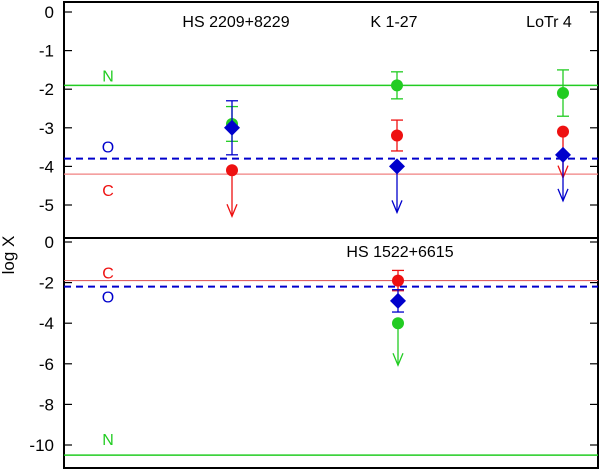 Image resolution: width=600 pixels, height=472 pixels. Describe the element at coordinates (399, 252) in the screenshot. I see `star-label-hs-1522-6615: HS 1522+6615` at that location.